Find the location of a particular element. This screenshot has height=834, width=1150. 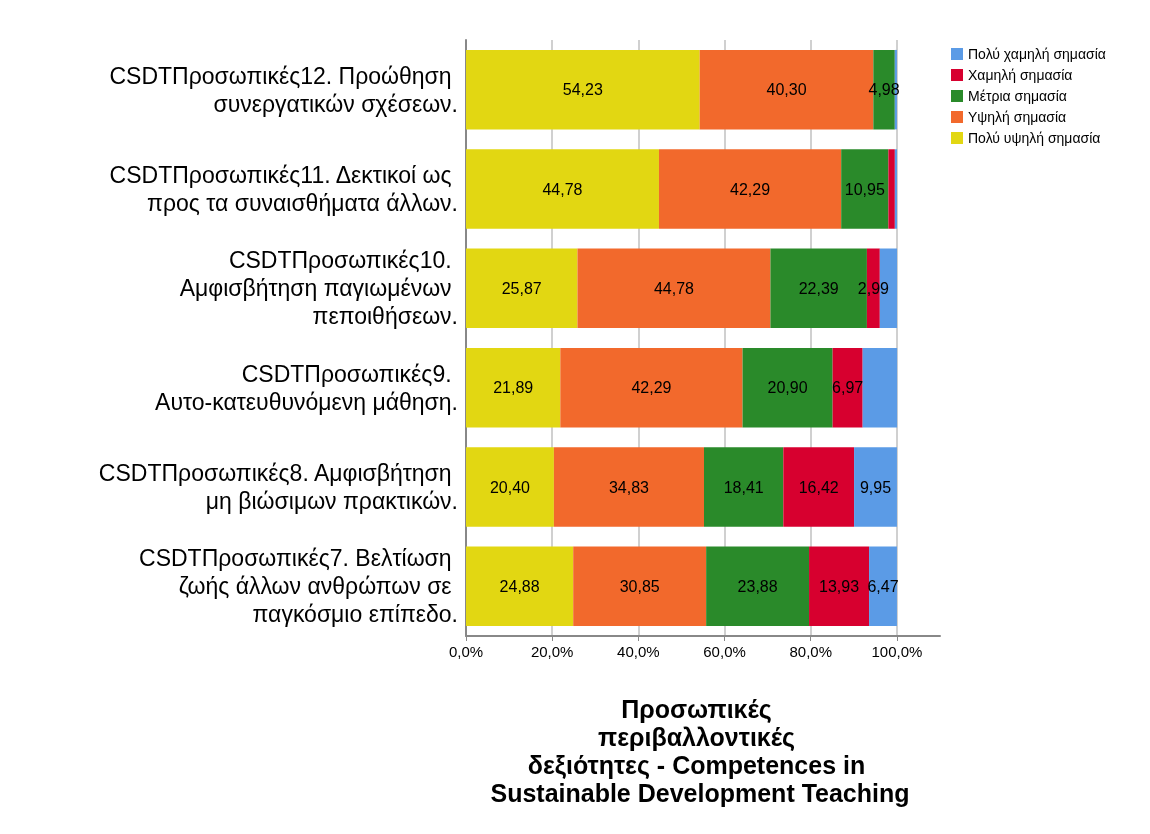

data-label: 40,30 is located at coordinates (786, 90).